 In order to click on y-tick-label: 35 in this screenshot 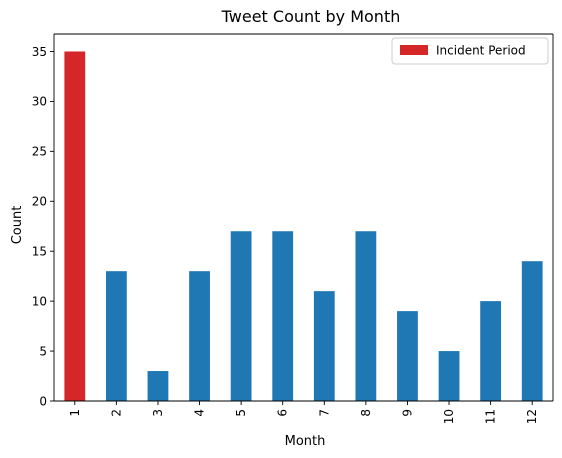, I will do `click(39, 52)`.